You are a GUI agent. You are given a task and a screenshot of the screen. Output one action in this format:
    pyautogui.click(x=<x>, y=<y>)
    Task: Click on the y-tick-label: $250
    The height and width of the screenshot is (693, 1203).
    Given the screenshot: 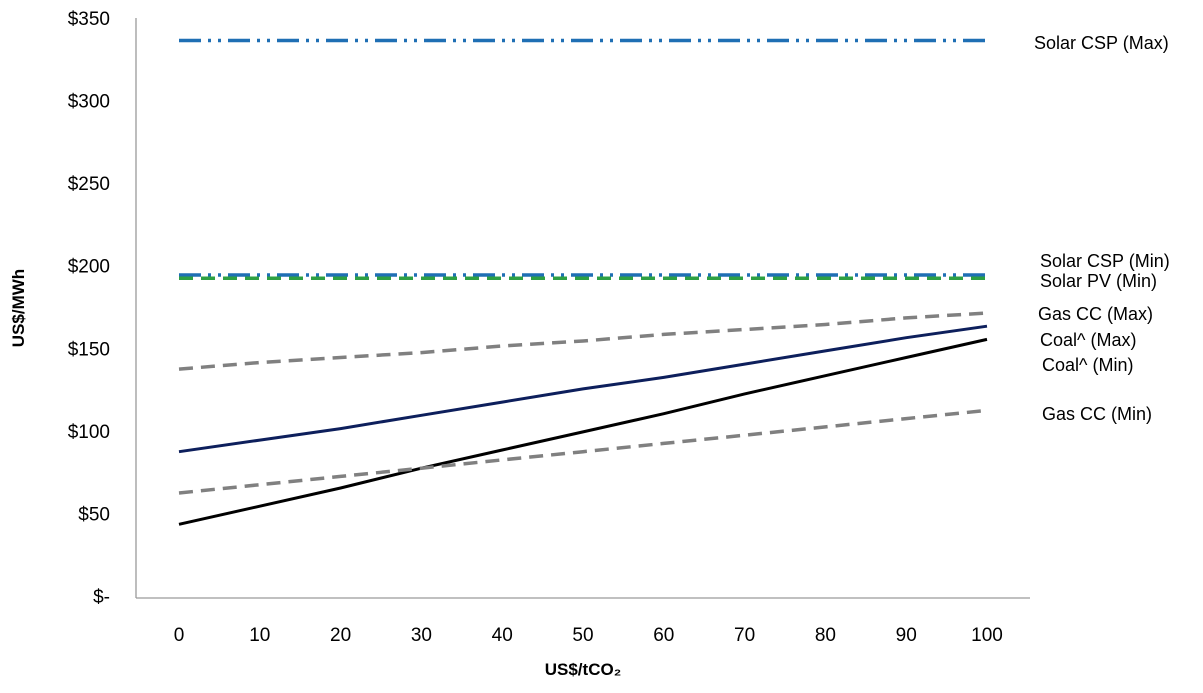 What is the action you would take?
    pyautogui.click(x=89, y=184)
    